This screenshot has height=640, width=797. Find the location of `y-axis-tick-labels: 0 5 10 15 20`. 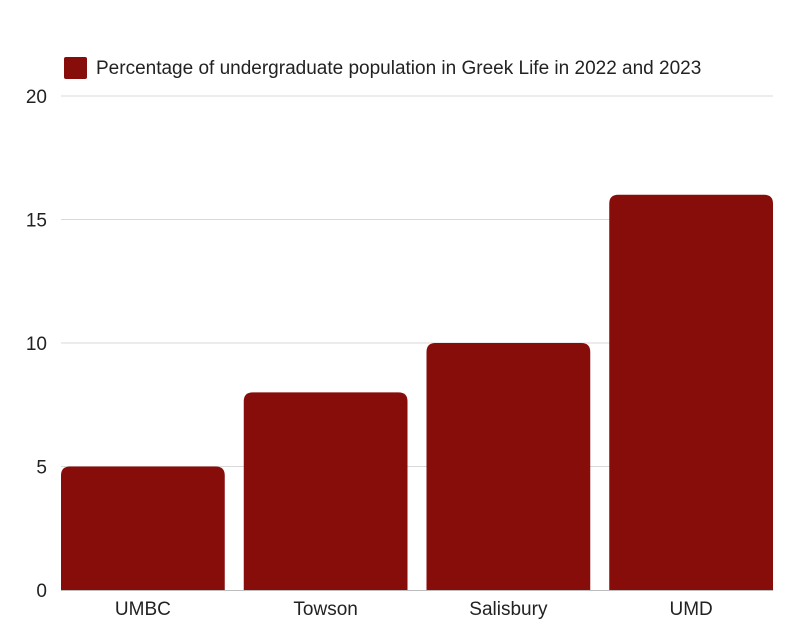

y-axis-tick-labels: 0 5 10 15 20 is located at coordinates (36, 344).